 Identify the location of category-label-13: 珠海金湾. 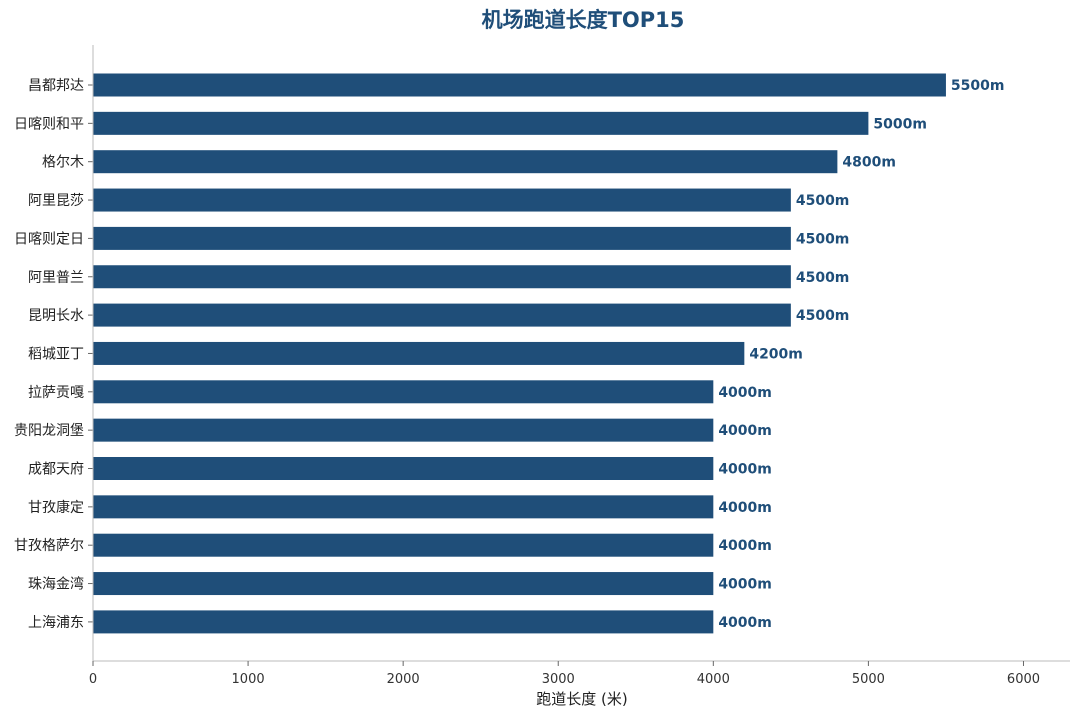
(56, 584).